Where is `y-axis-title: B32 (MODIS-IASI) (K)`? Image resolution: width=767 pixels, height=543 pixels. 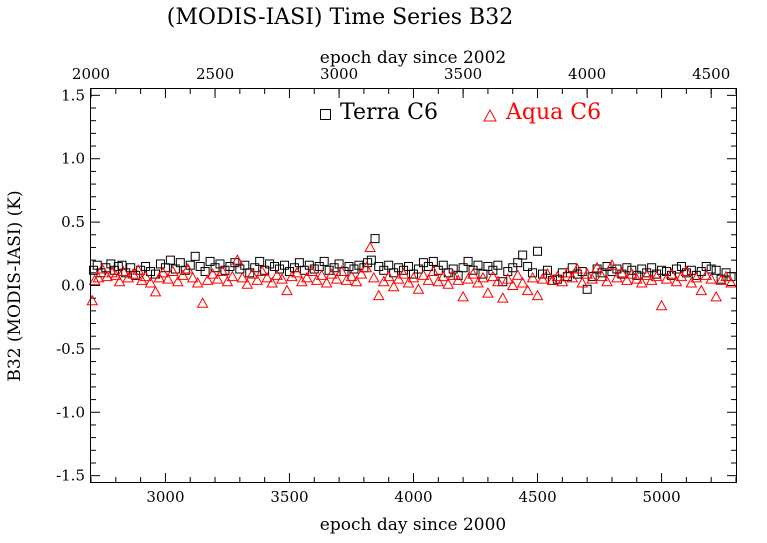 y-axis-title: B32 (MODIS-IASI) (K) is located at coordinates (15, 285).